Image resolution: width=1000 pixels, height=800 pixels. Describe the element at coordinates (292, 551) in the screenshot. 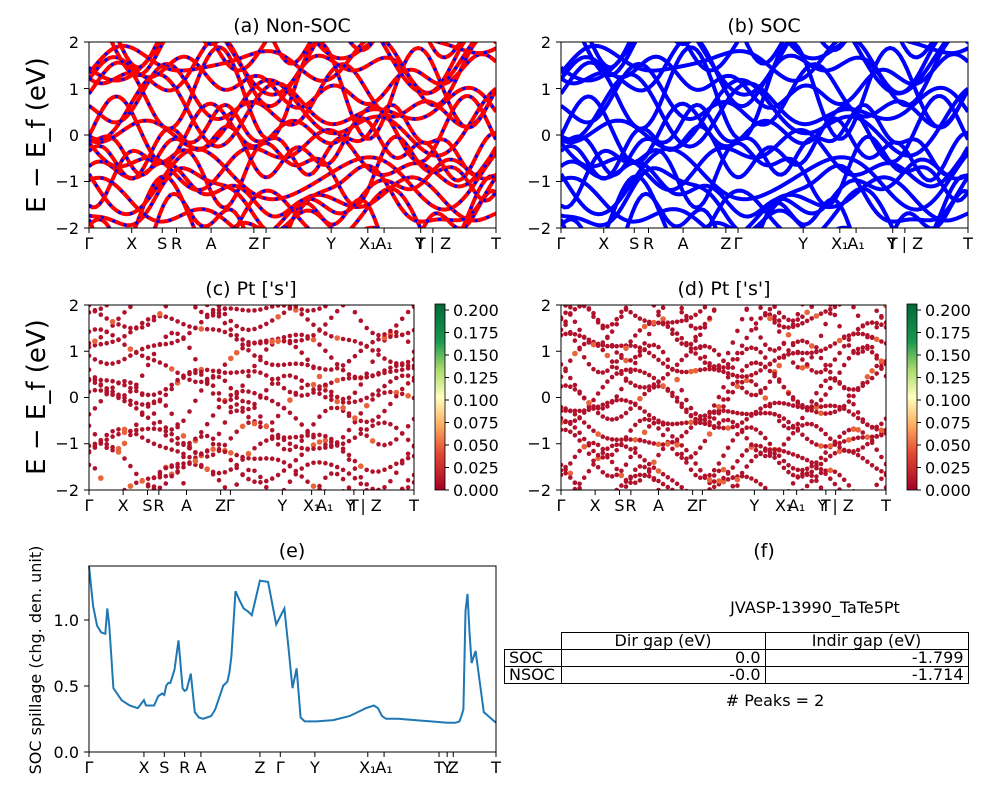

I see `panel-e-title: (e)` at that location.